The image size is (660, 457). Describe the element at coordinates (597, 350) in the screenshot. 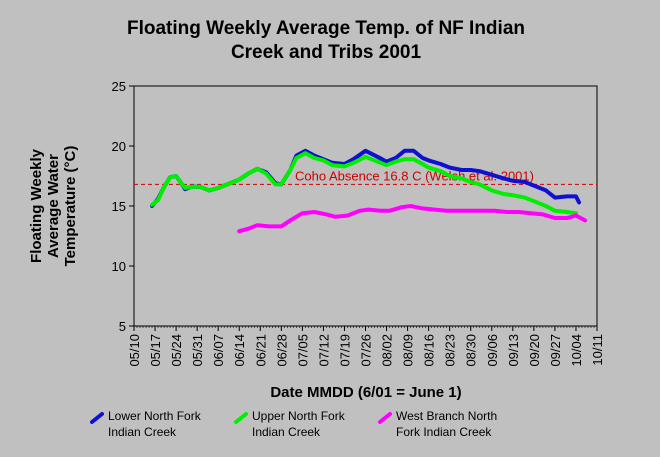

I see `x-tick-label: 10/11` at that location.